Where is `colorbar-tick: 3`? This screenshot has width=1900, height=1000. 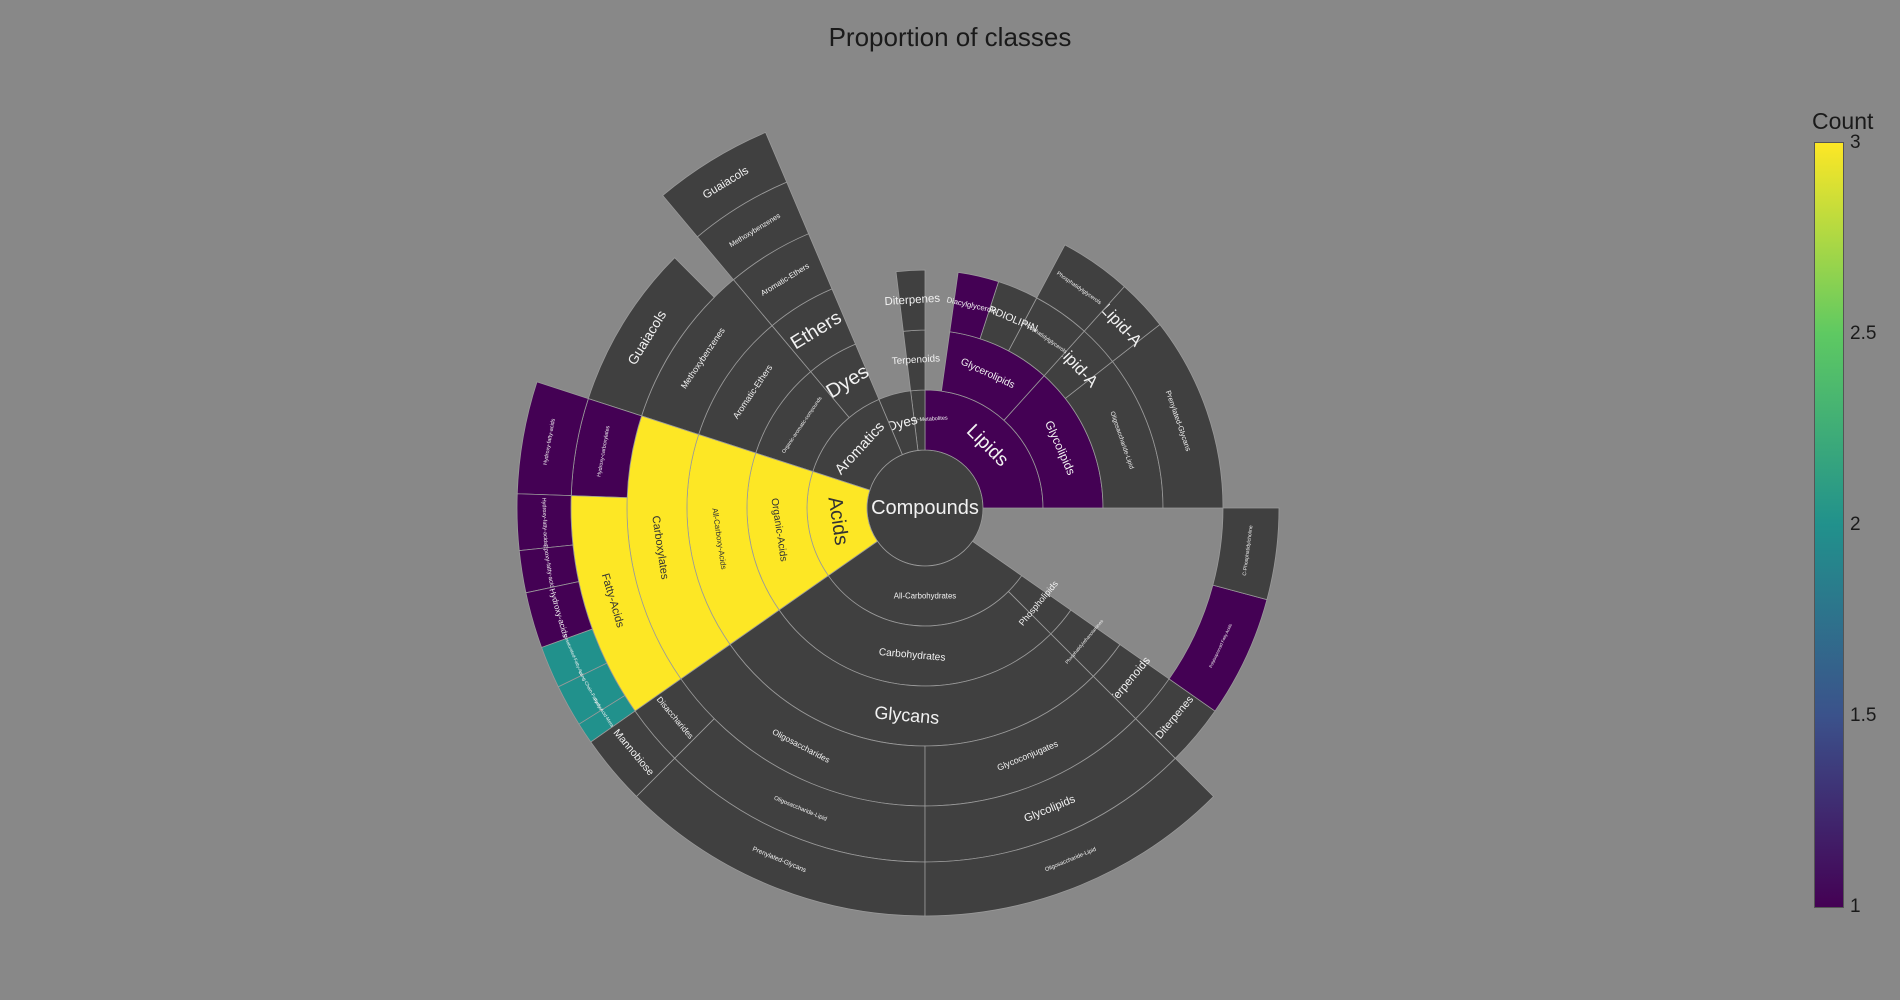
colorbar-tick: 3 is located at coordinates (1855, 142).